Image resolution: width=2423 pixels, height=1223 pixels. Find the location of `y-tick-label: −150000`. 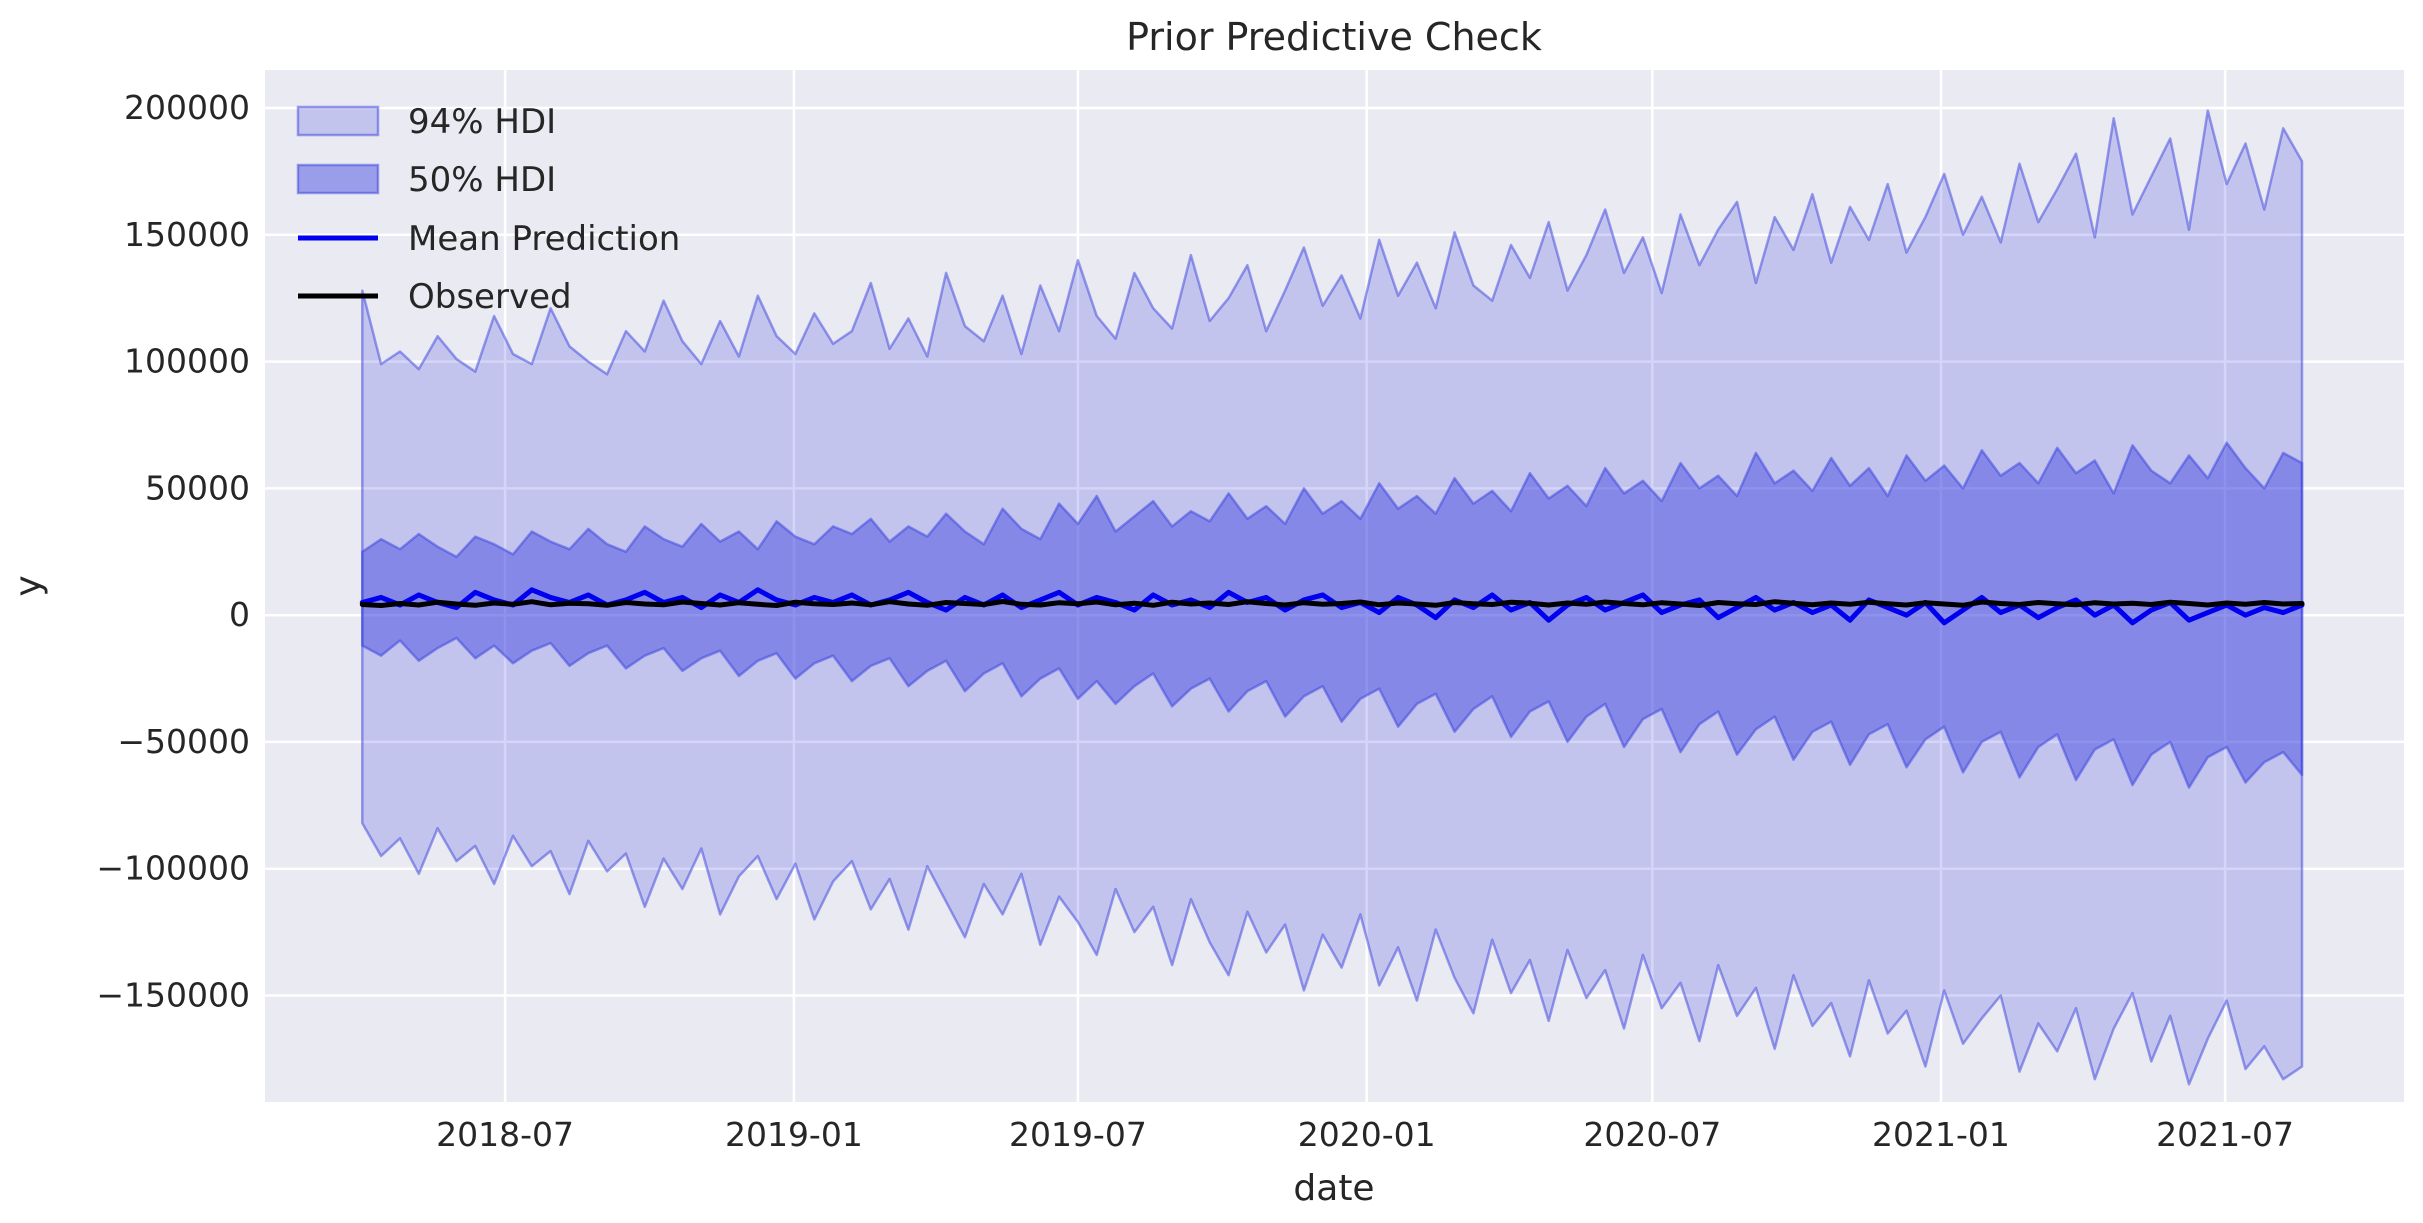

y-tick-label: −150000 is located at coordinates (173, 995).